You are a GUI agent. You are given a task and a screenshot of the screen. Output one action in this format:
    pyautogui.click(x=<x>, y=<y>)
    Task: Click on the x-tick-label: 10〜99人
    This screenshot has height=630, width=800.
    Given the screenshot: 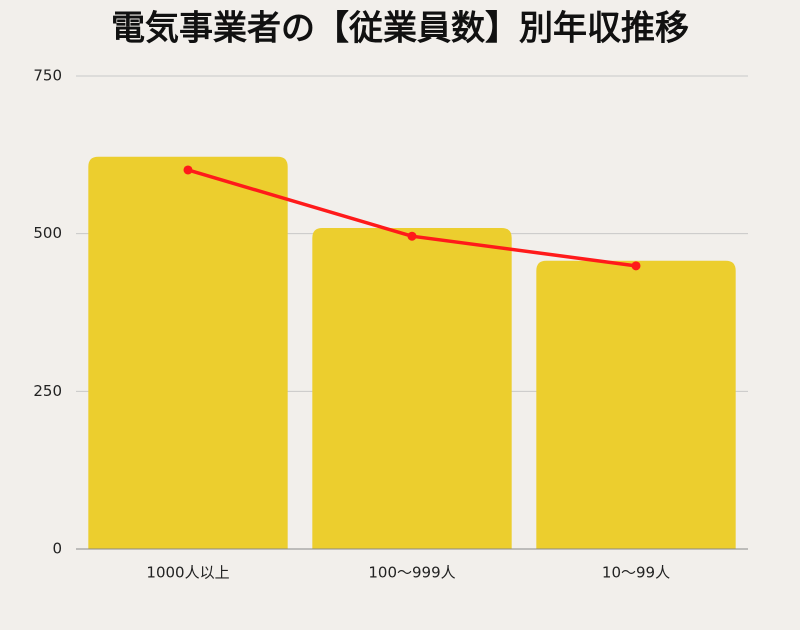 What is the action you would take?
    pyautogui.click(x=636, y=573)
    